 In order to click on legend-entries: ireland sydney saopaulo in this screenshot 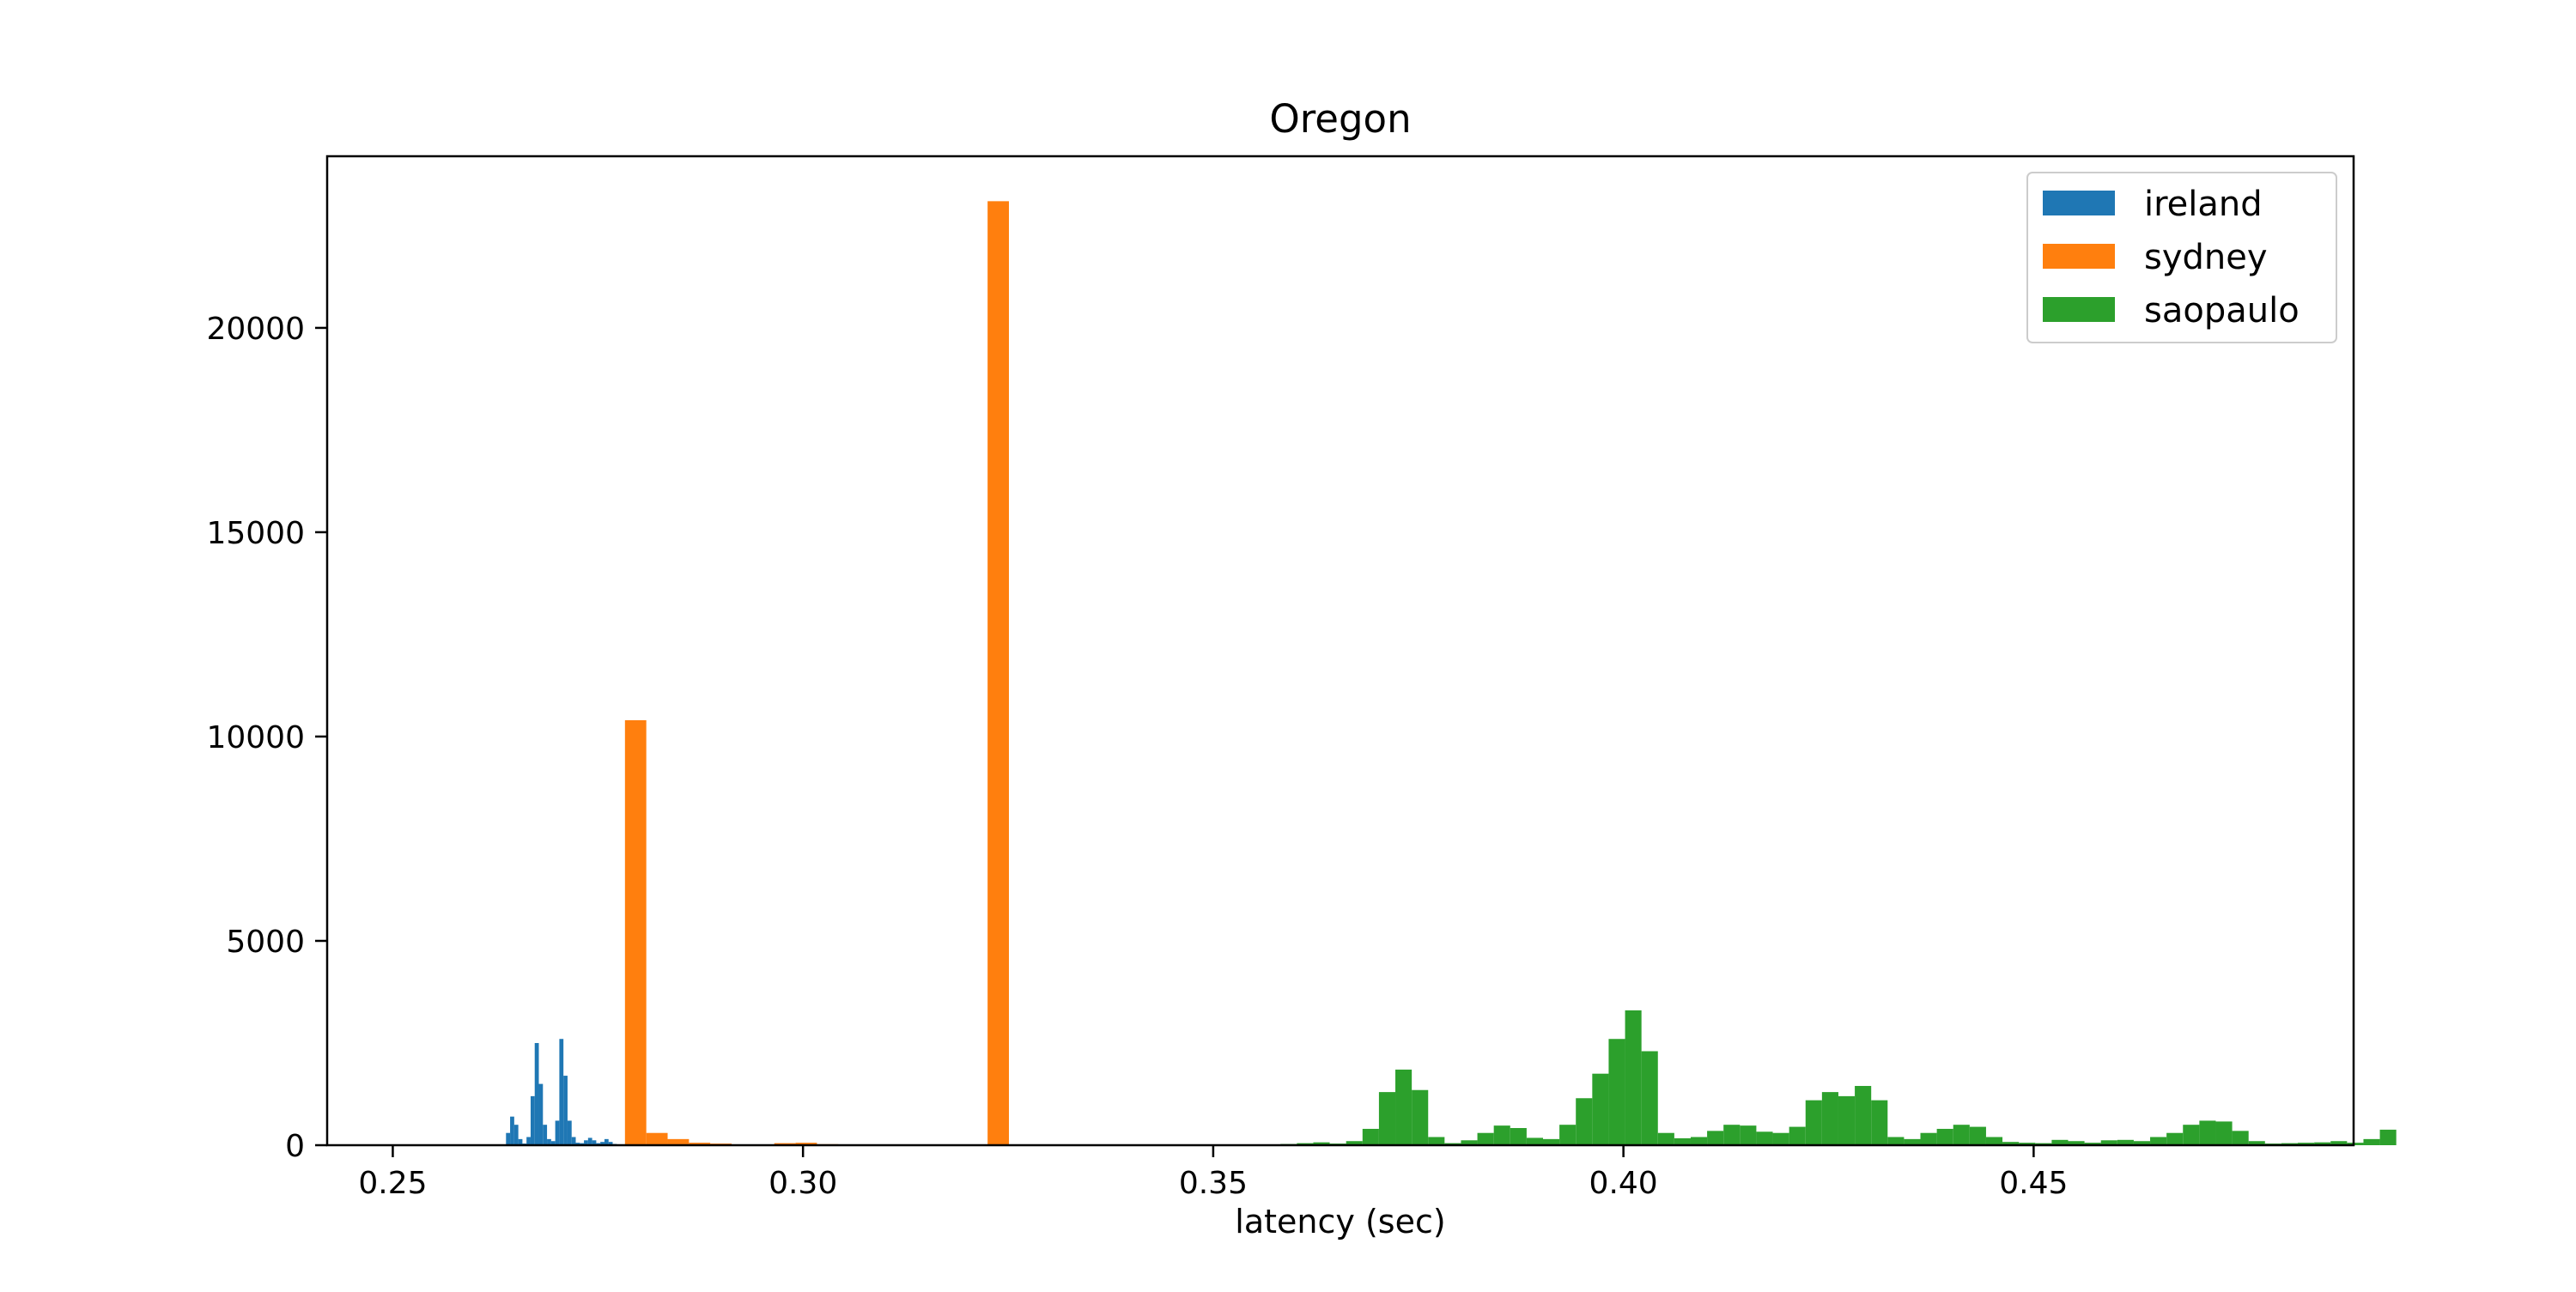, I will do `click(2171, 258)`.